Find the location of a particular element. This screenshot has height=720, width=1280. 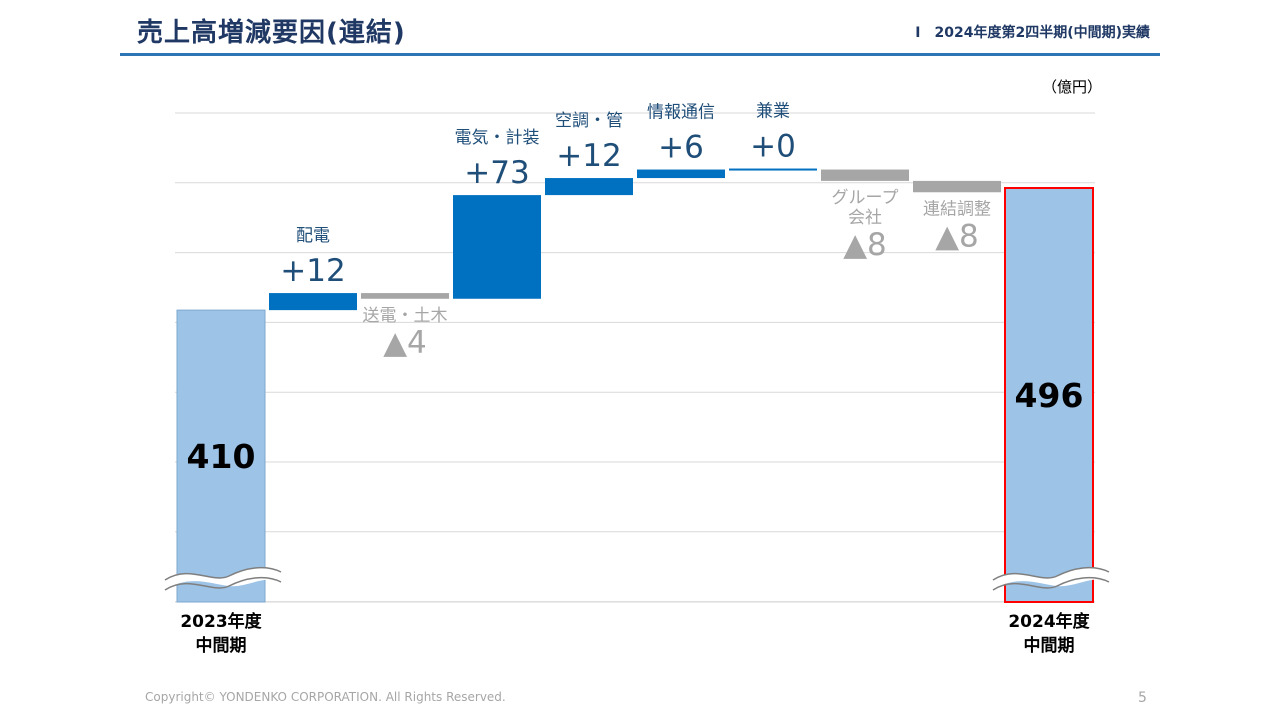

x-tick-label: 2023年度 is located at coordinates (221, 621).